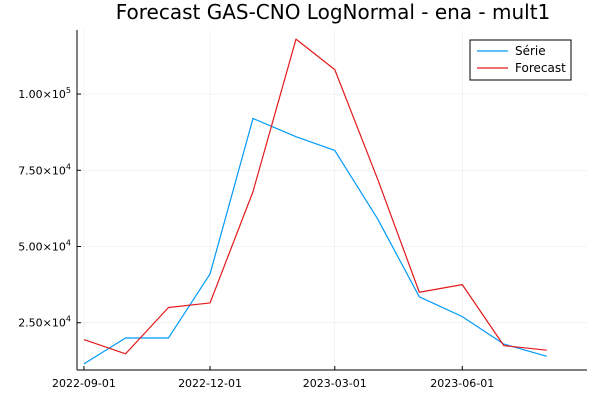 The width and height of the screenshot is (600, 400). What do you see at coordinates (210, 383) in the screenshot?
I see `x-tick-label: 2022-12-01` at bounding box center [210, 383].